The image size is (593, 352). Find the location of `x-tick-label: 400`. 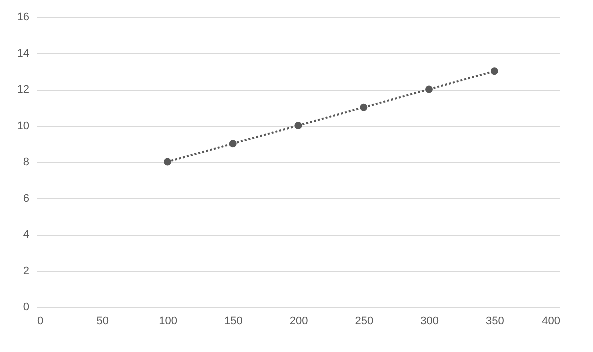

x-tick-label: 400 is located at coordinates (551, 322).